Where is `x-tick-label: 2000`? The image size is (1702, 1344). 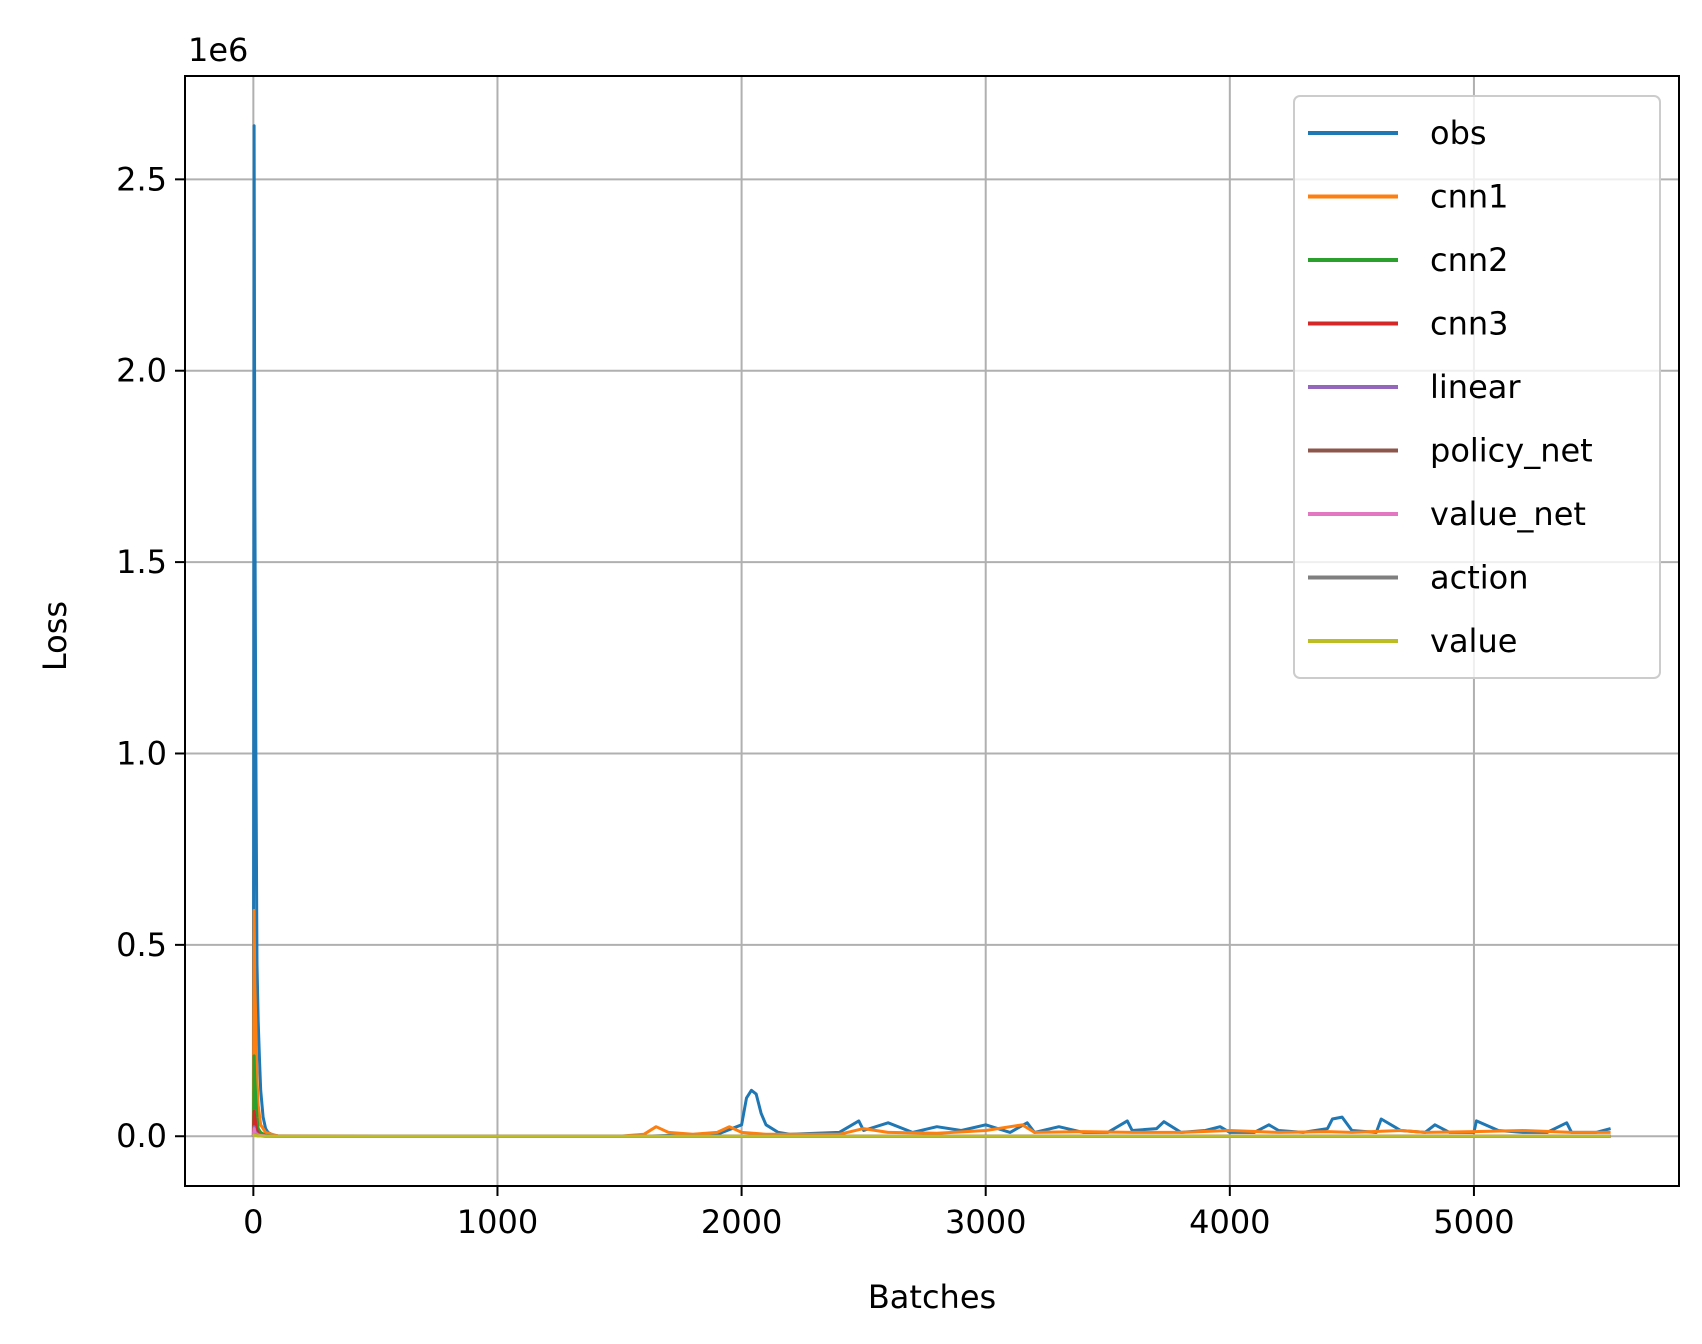 x-tick-label: 2000 is located at coordinates (741, 1222).